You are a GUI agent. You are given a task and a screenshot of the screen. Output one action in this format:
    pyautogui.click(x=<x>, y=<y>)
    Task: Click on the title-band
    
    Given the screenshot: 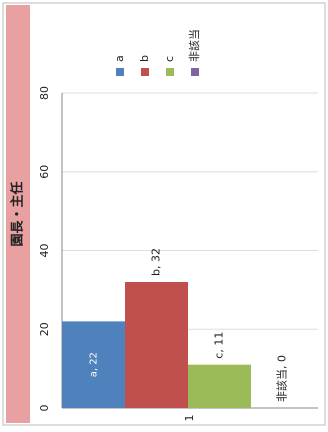 What is the action you would take?
    pyautogui.click(x=18, y=214)
    